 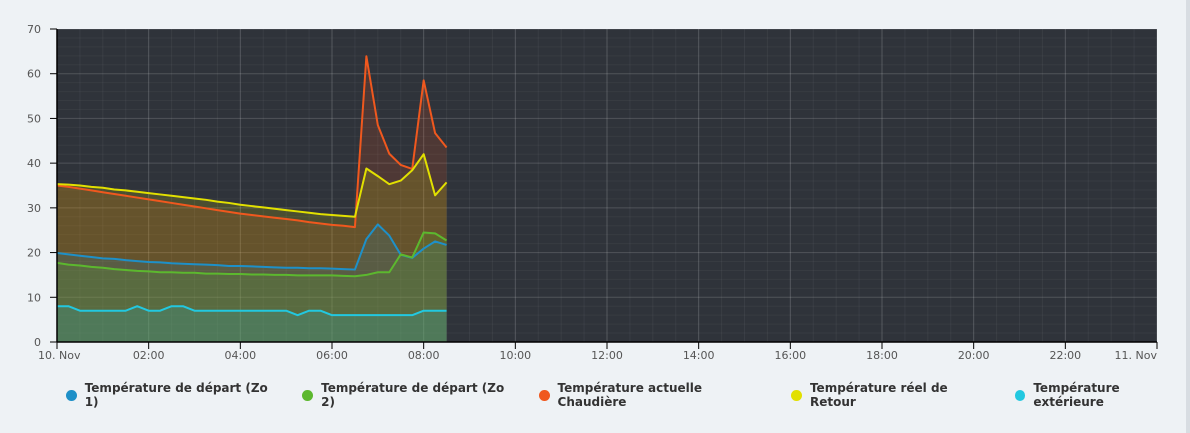 What do you see at coordinates (176, 395) in the screenshot?
I see `legend-label: Température de départ (Zo 1)` at bounding box center [176, 395].